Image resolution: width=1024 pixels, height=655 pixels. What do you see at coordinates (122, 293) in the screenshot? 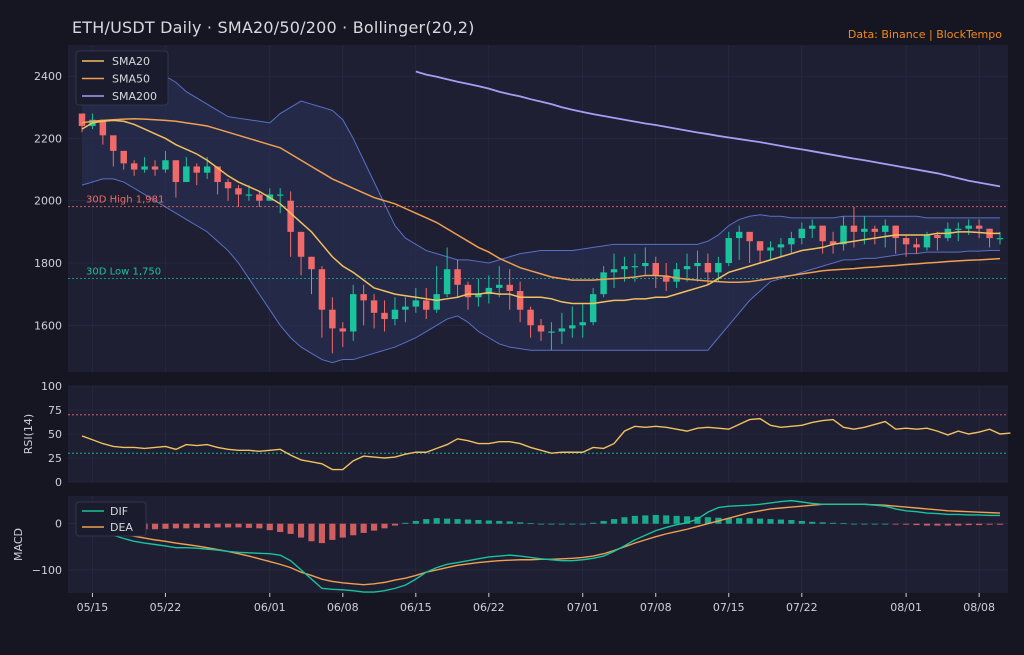
I see `legends: SMA20 SMA50 SMA200 DIF DEA` at bounding box center [122, 293].